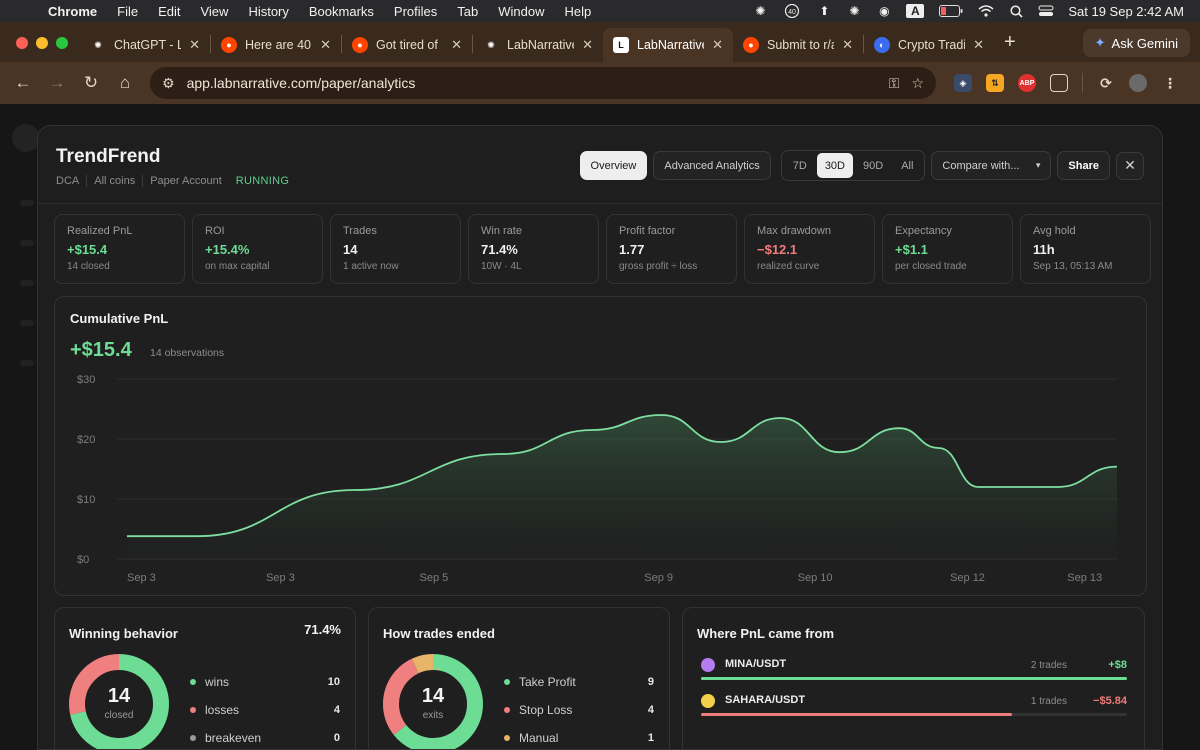  What do you see at coordinates (995, 83) in the screenshot?
I see `arrows-extension-icon: ⇅` at bounding box center [995, 83].